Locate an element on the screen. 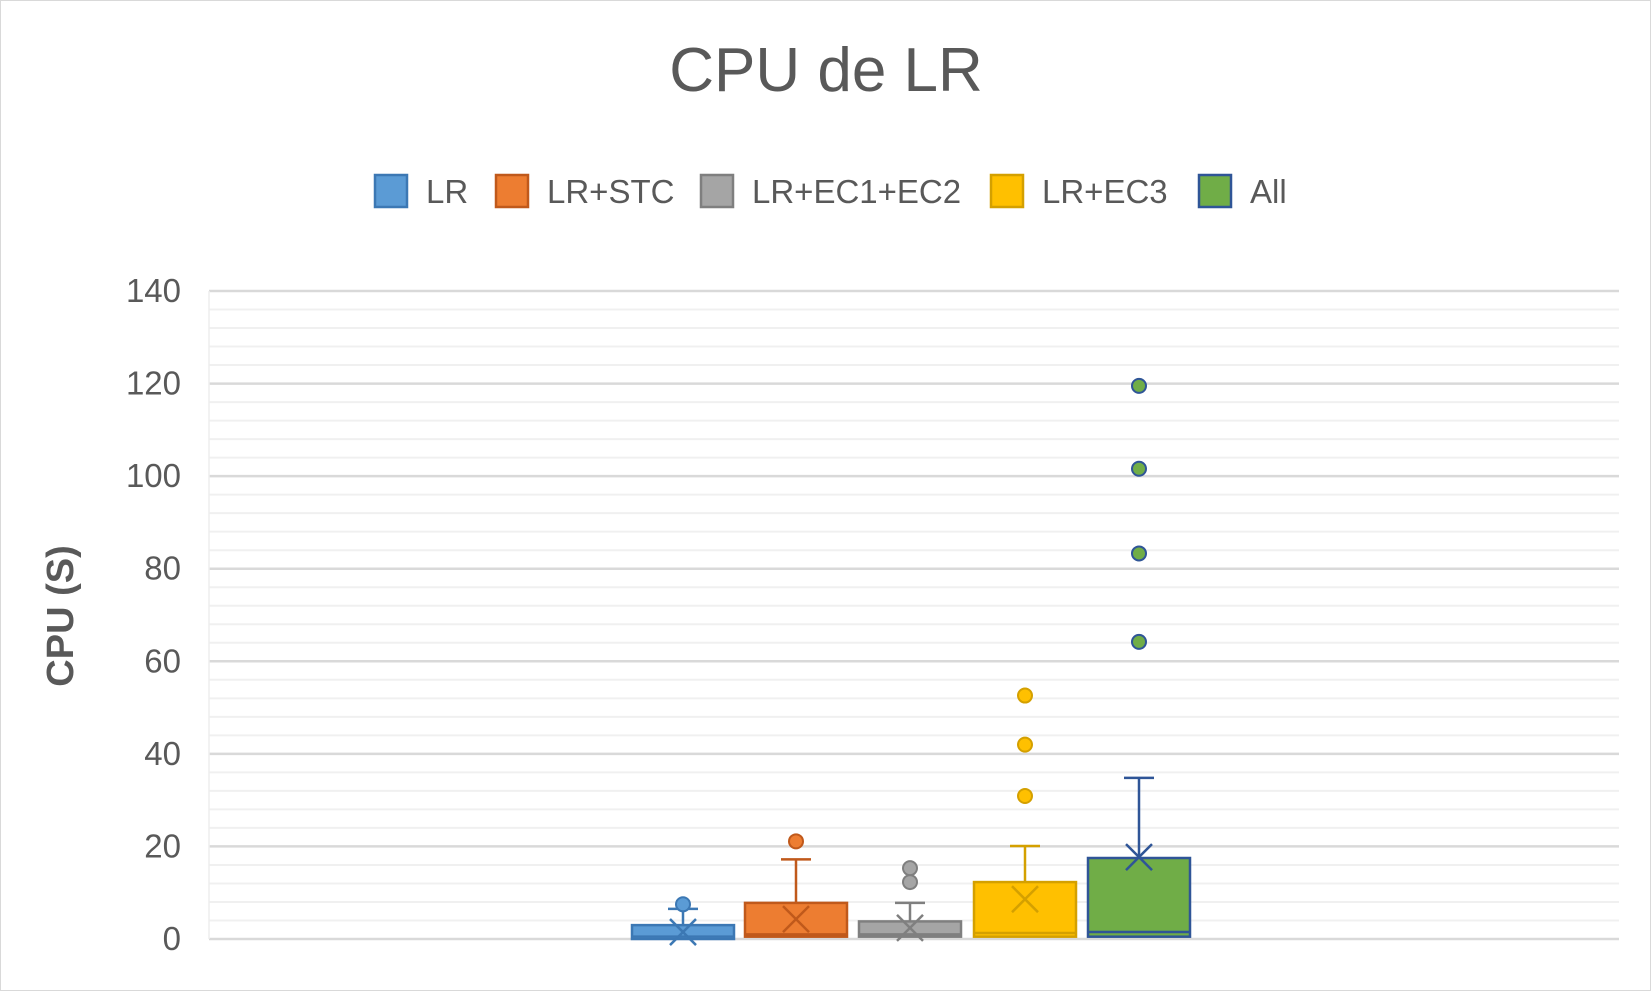 This screenshot has height=991, width=1651. legend-label: All is located at coordinates (1268, 191).